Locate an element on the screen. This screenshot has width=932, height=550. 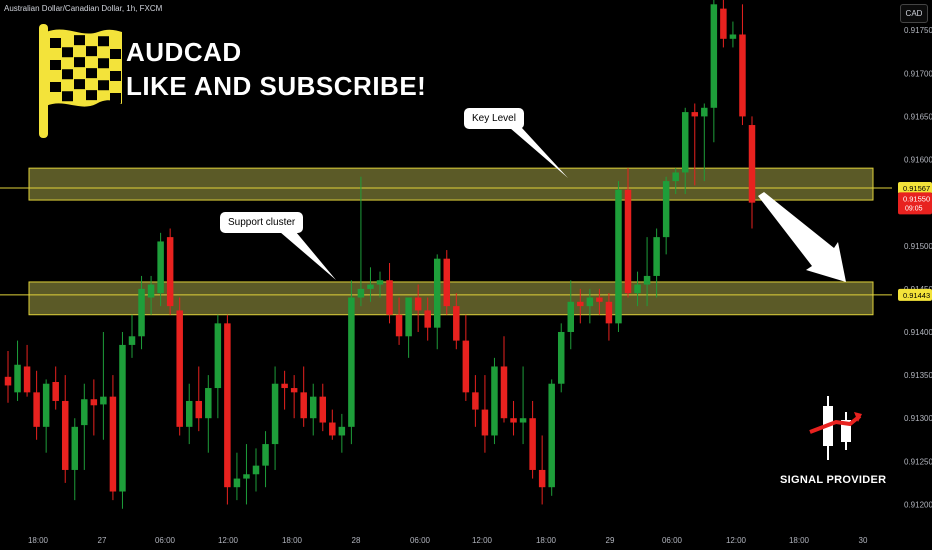
chart-title-cta: LIKE AND SUBSCRIBE! is located at coordinates (276, 86).